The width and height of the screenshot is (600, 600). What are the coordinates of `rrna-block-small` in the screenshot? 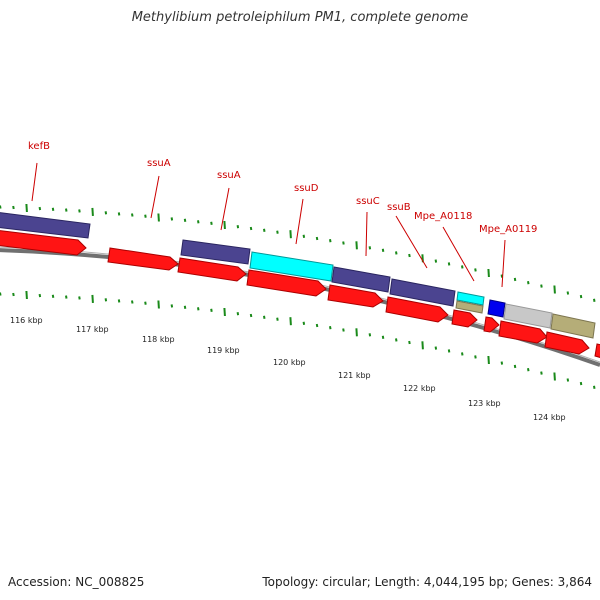 It's located at (470, 298).